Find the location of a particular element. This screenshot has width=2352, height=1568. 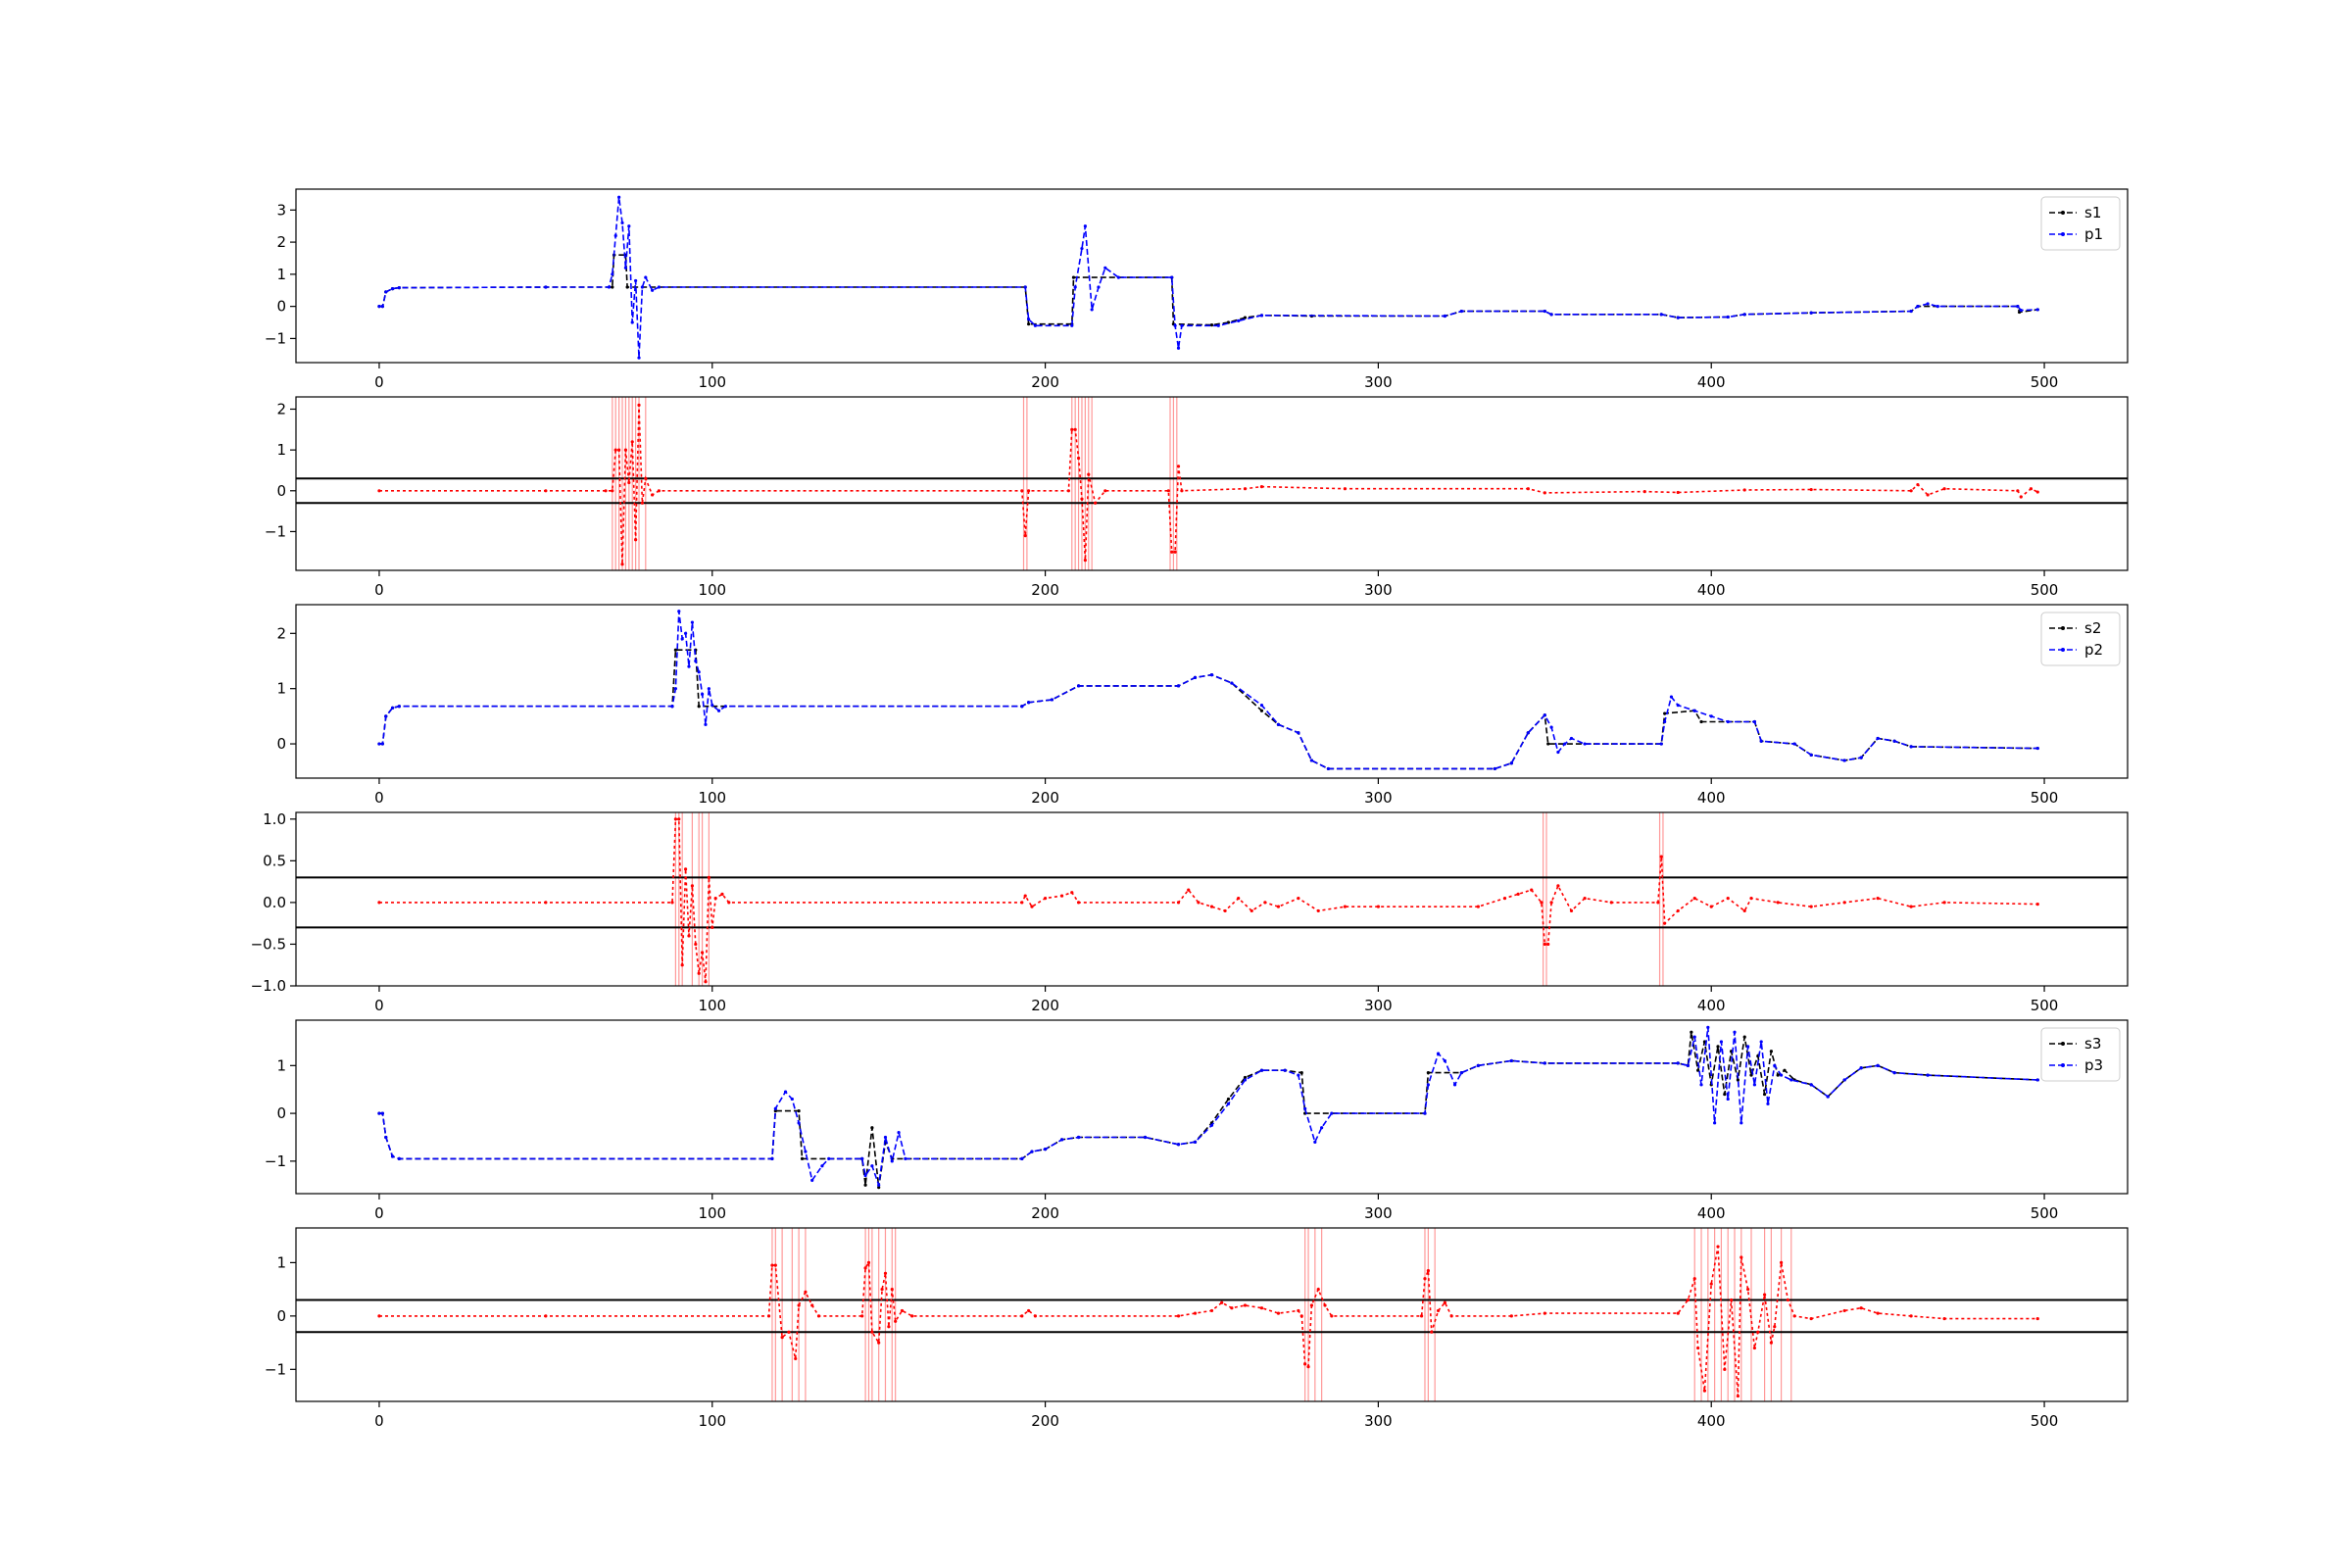

y-tick-label: 1 is located at coordinates (281, 274).